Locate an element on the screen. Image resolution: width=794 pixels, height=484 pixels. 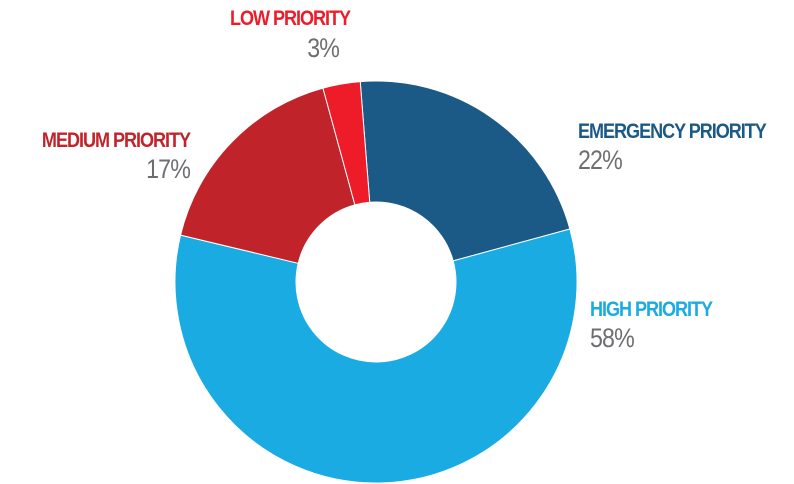
emergency-priority-slice is located at coordinates (465, 171).